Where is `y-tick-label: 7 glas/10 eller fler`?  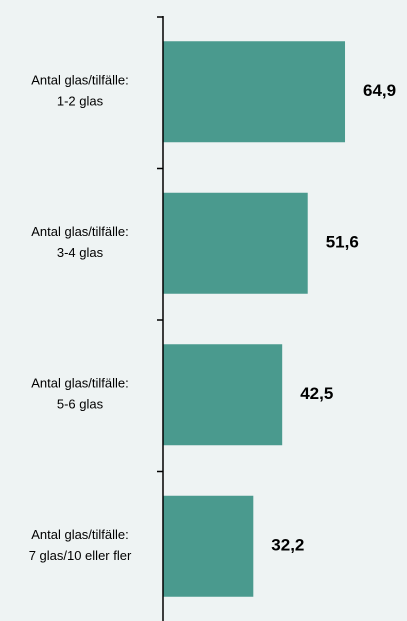
y-tick-label: 7 glas/10 eller fler is located at coordinates (80, 555).